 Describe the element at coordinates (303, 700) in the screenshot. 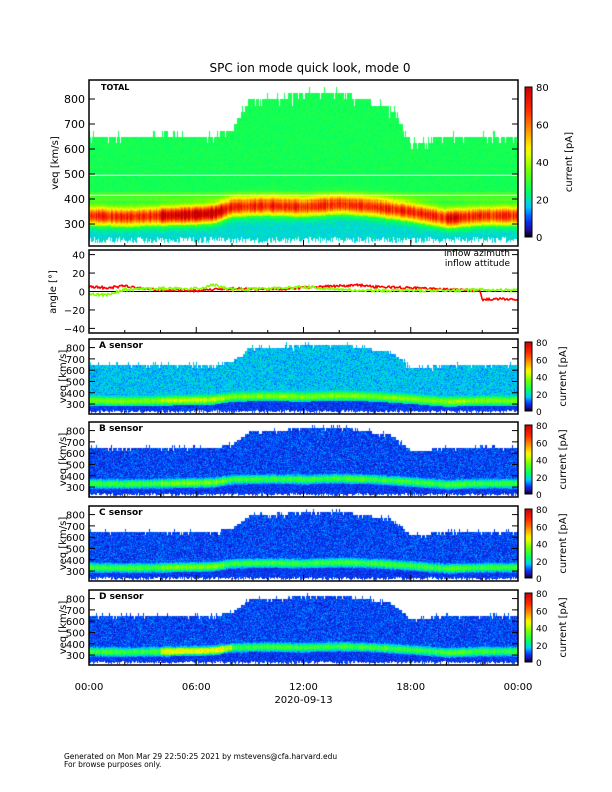

I see `x-axis-label: 2020-09-13` at that location.